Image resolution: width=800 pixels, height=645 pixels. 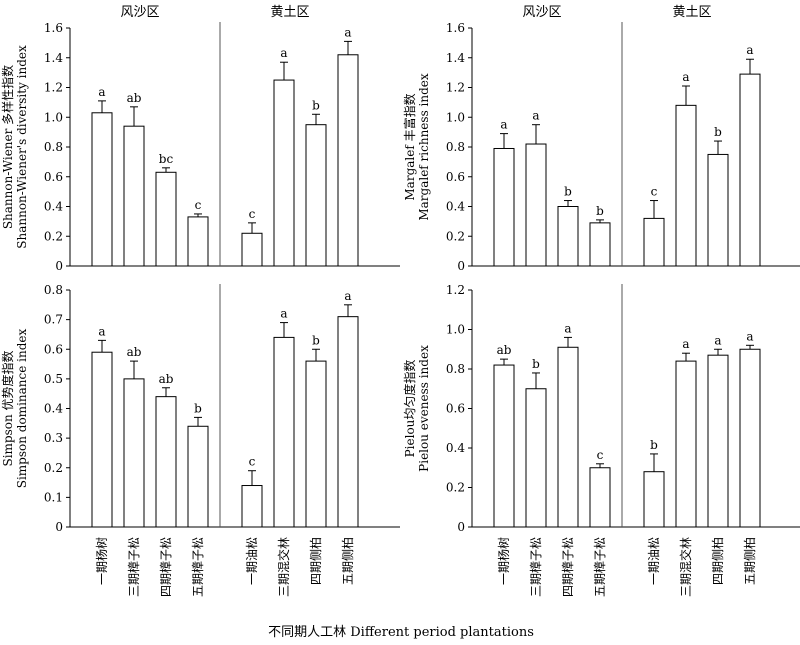 I want to click on y-axis-label-en: Shannon-Wiener's diversity index, so click(x=22, y=147).